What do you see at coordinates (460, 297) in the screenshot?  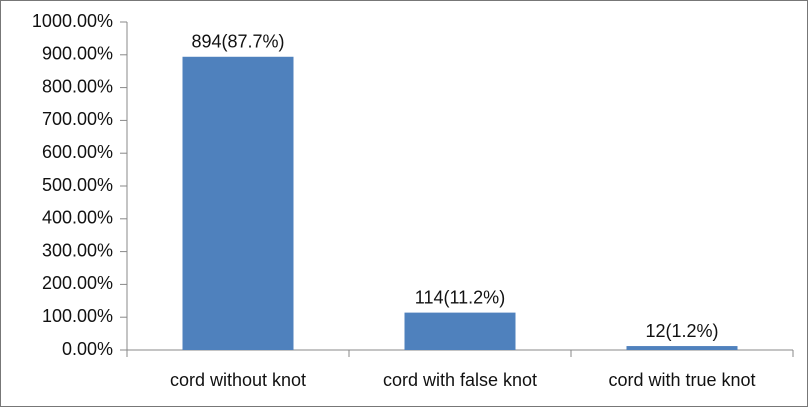 I see `value-label: 114(11.2%)` at bounding box center [460, 297].